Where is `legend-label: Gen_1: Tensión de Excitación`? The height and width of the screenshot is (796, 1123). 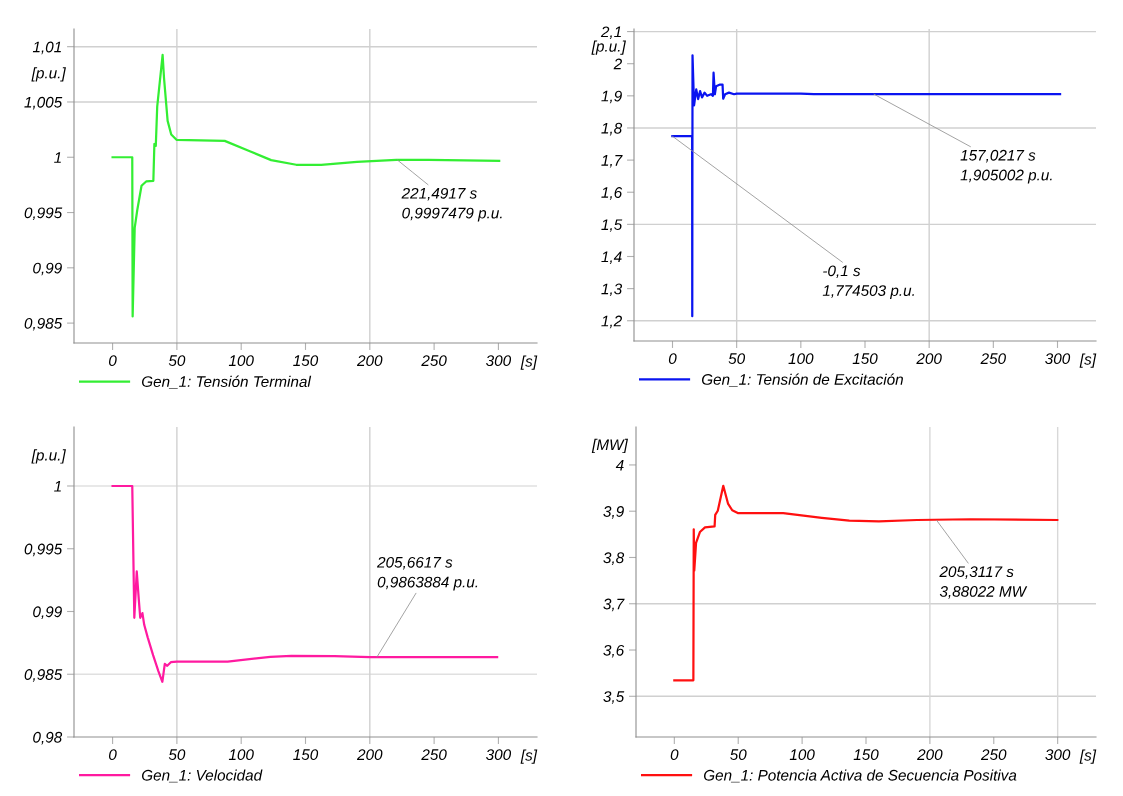 legend-label: Gen_1: Tensión de Excitación is located at coordinates (802, 380).